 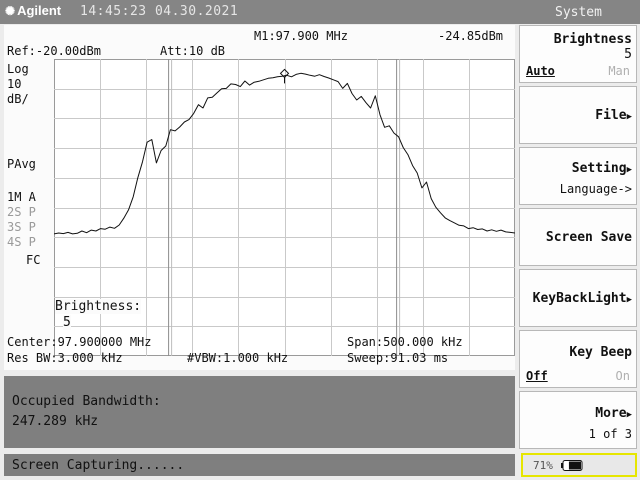 What do you see at coordinates (65, 358) in the screenshot?
I see `resolution-bandwidth: Res BW:3.000 kHz` at bounding box center [65, 358].